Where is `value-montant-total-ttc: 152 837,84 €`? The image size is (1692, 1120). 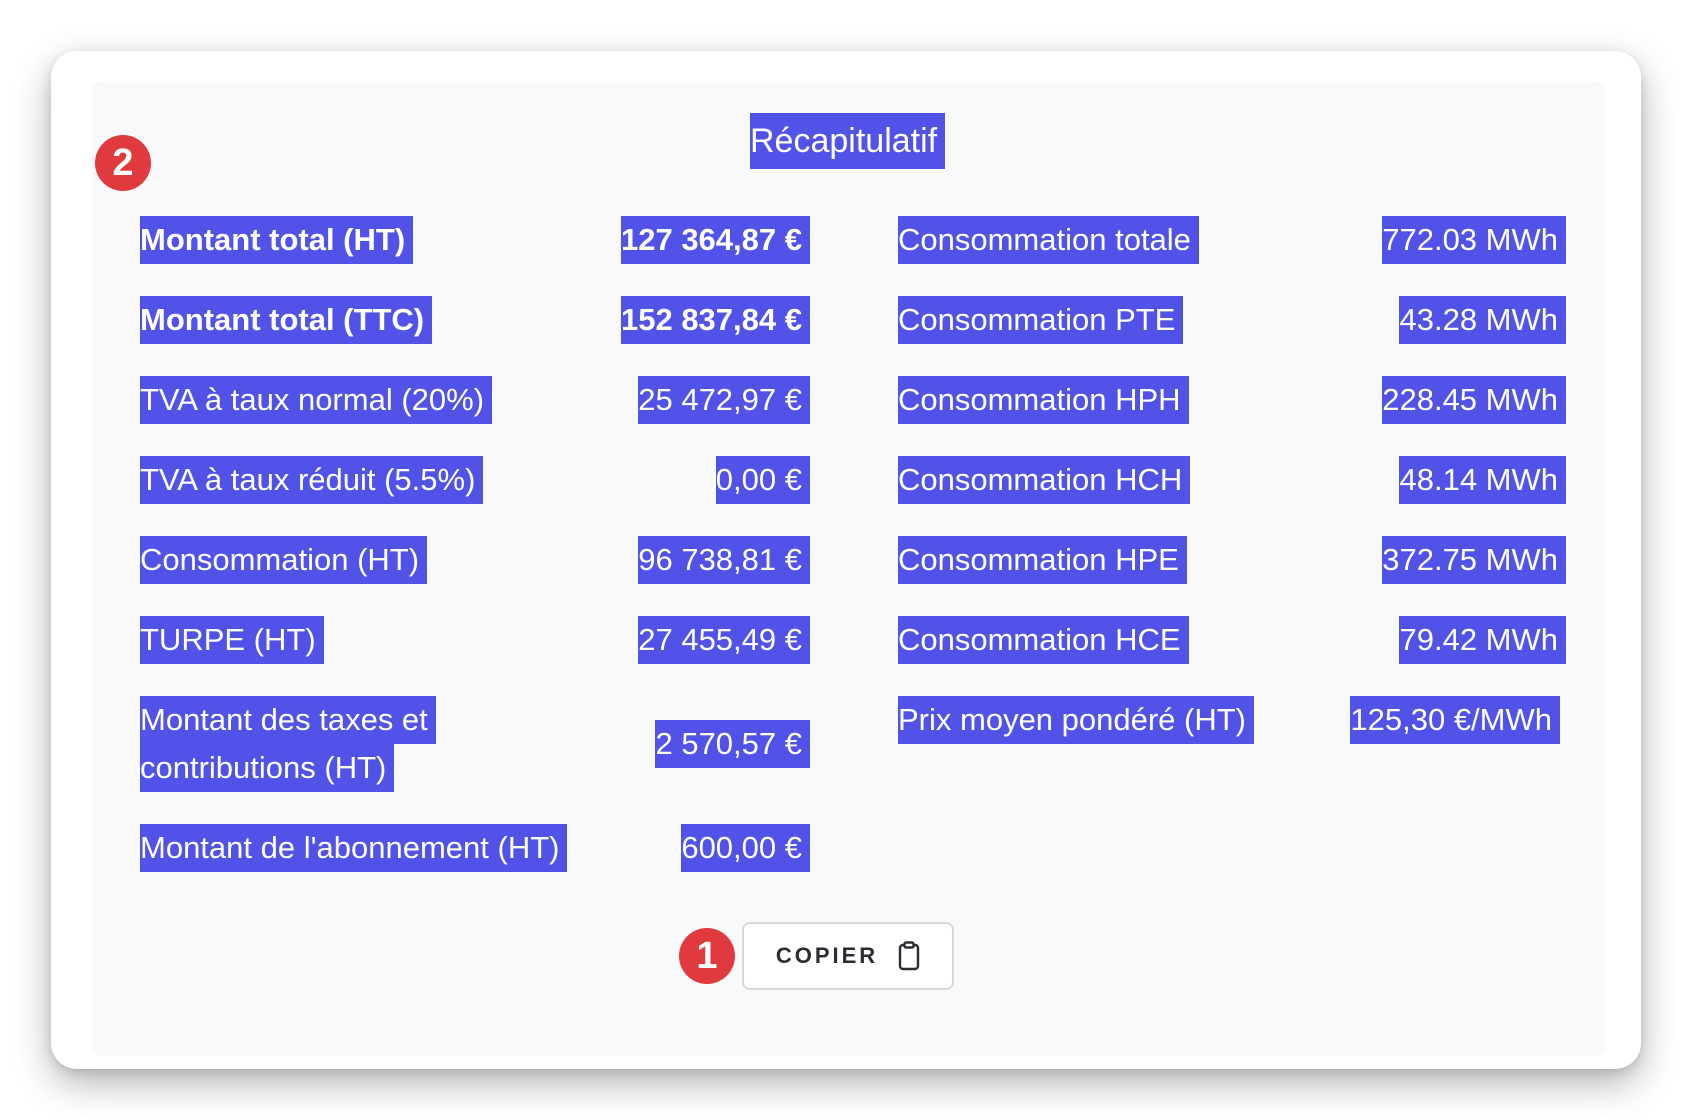 value-montant-total-ttc: 152 837,84 € is located at coordinates (715, 320).